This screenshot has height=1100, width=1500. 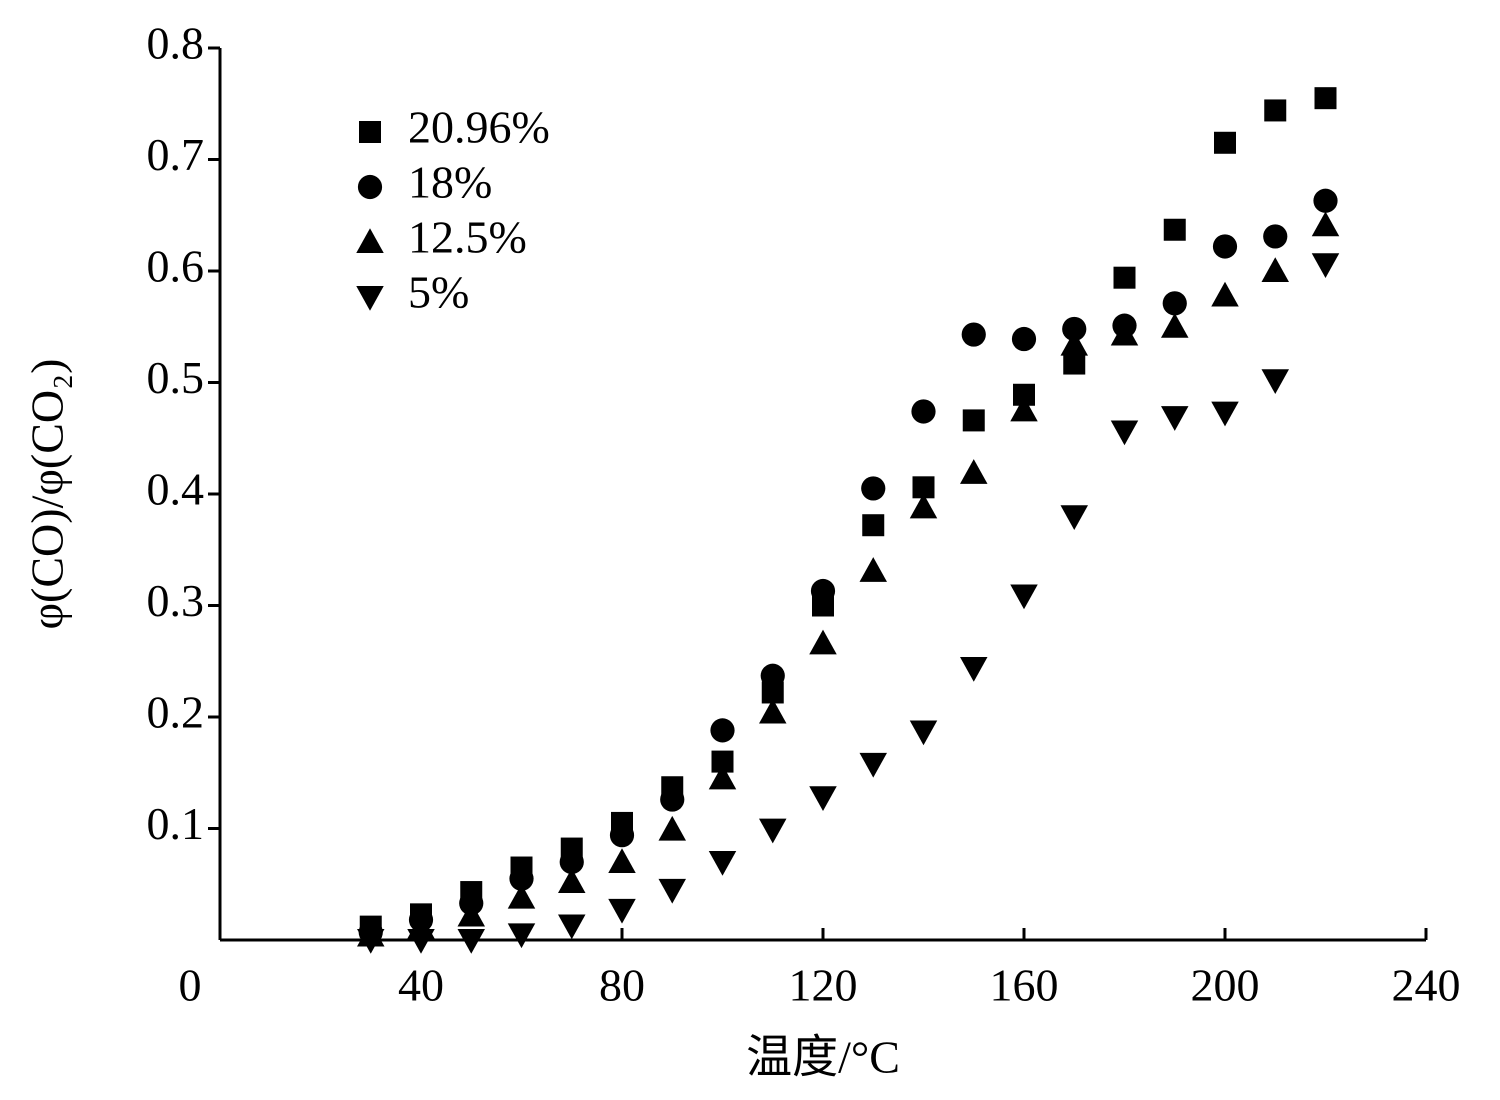 What do you see at coordinates (479, 127) in the screenshot?
I see `legend-label: 20.96%` at bounding box center [479, 127].